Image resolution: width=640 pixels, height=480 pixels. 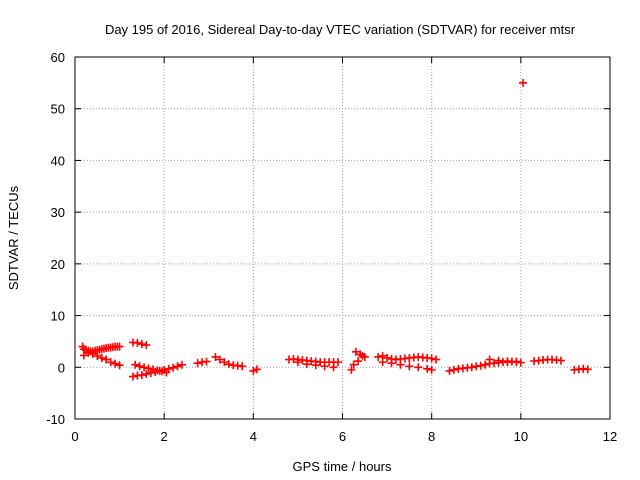 What do you see at coordinates (55, 419) in the screenshot?
I see `y-tick-label: -10` at bounding box center [55, 419].